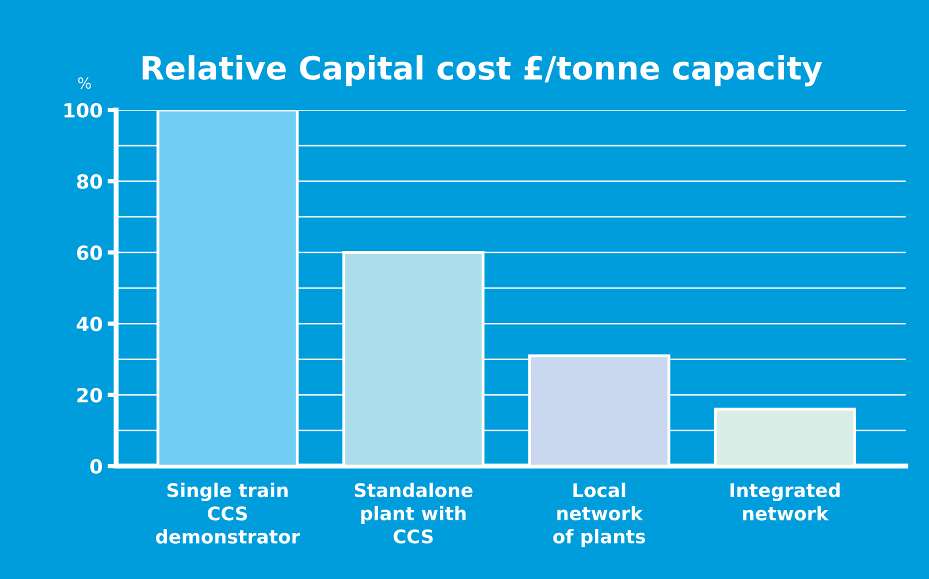 This screenshot has width=929, height=579. What do you see at coordinates (89, 181) in the screenshot?
I see `y-tick-label: 80` at bounding box center [89, 181].